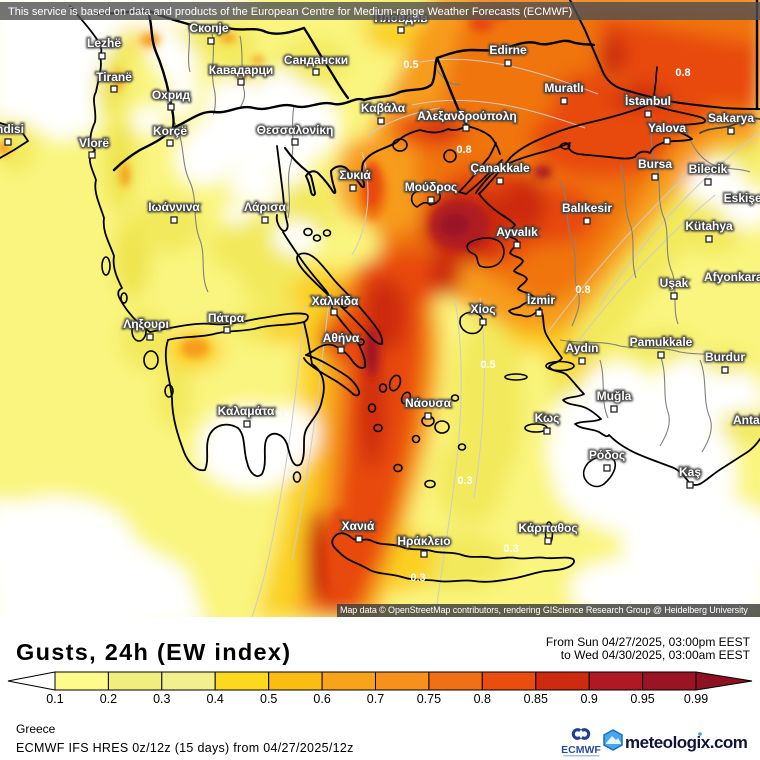  What do you see at coordinates (517, 232) in the screenshot?
I see `svg-text: Ayvalık` at bounding box center [517, 232].